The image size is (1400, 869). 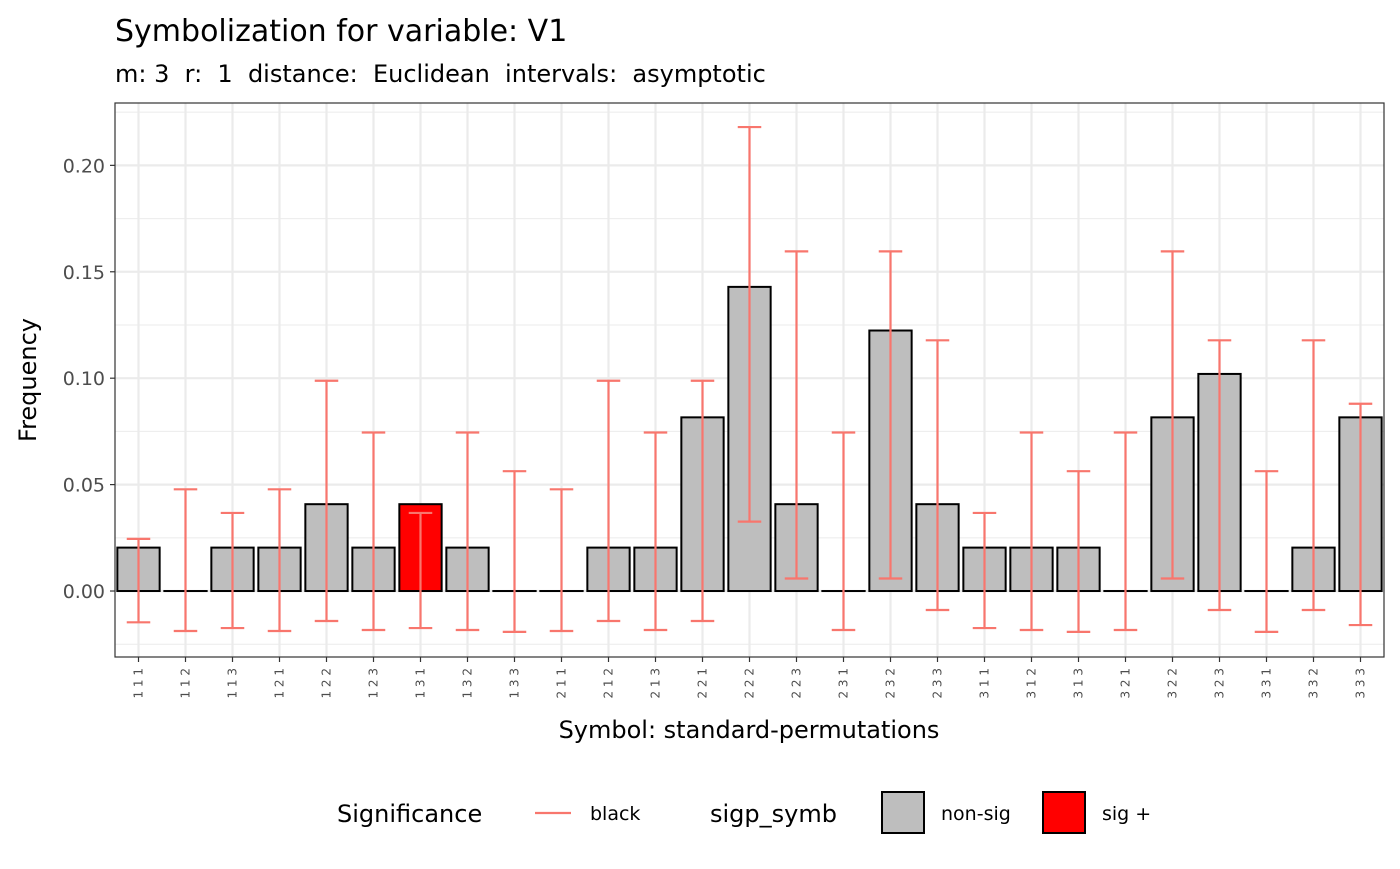 What do you see at coordinates (280, 683) in the screenshot?
I see `x-tick-label: 1 2 1` at bounding box center [280, 683].